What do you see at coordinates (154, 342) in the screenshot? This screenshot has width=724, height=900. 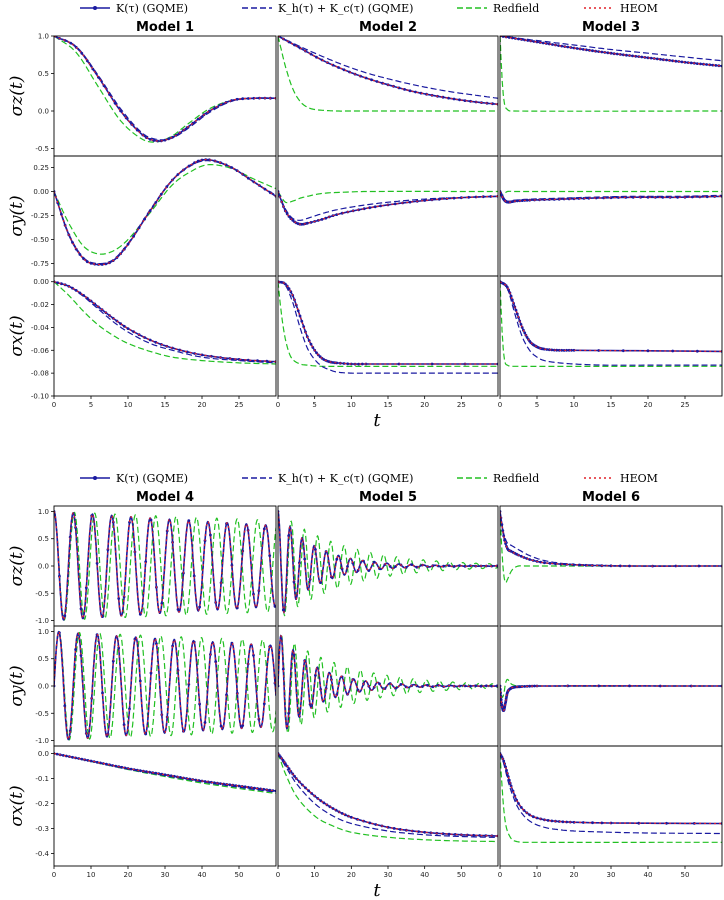 I see `subplot: 0.00-0.02-0.04-0.06-0.08-0.100 5 10 15 20 25` at bounding box center [154, 342].